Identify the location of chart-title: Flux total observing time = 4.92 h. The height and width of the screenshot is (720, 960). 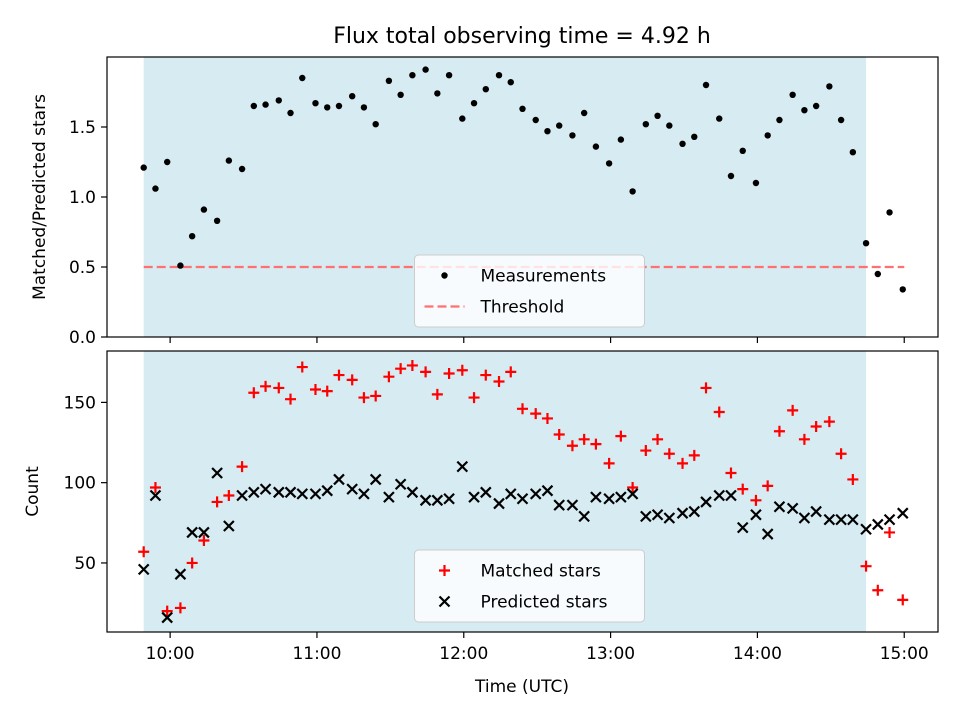
(522, 36).